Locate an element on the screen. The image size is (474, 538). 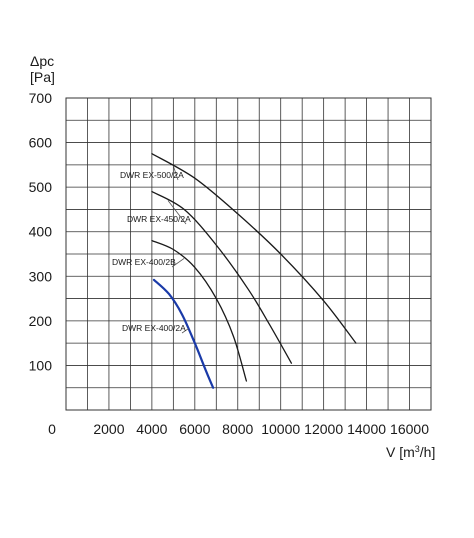
x-tick-labels: 0 2000 4000 6000 8000 10000 12000 14000 16000 is located at coordinates (238, 429).